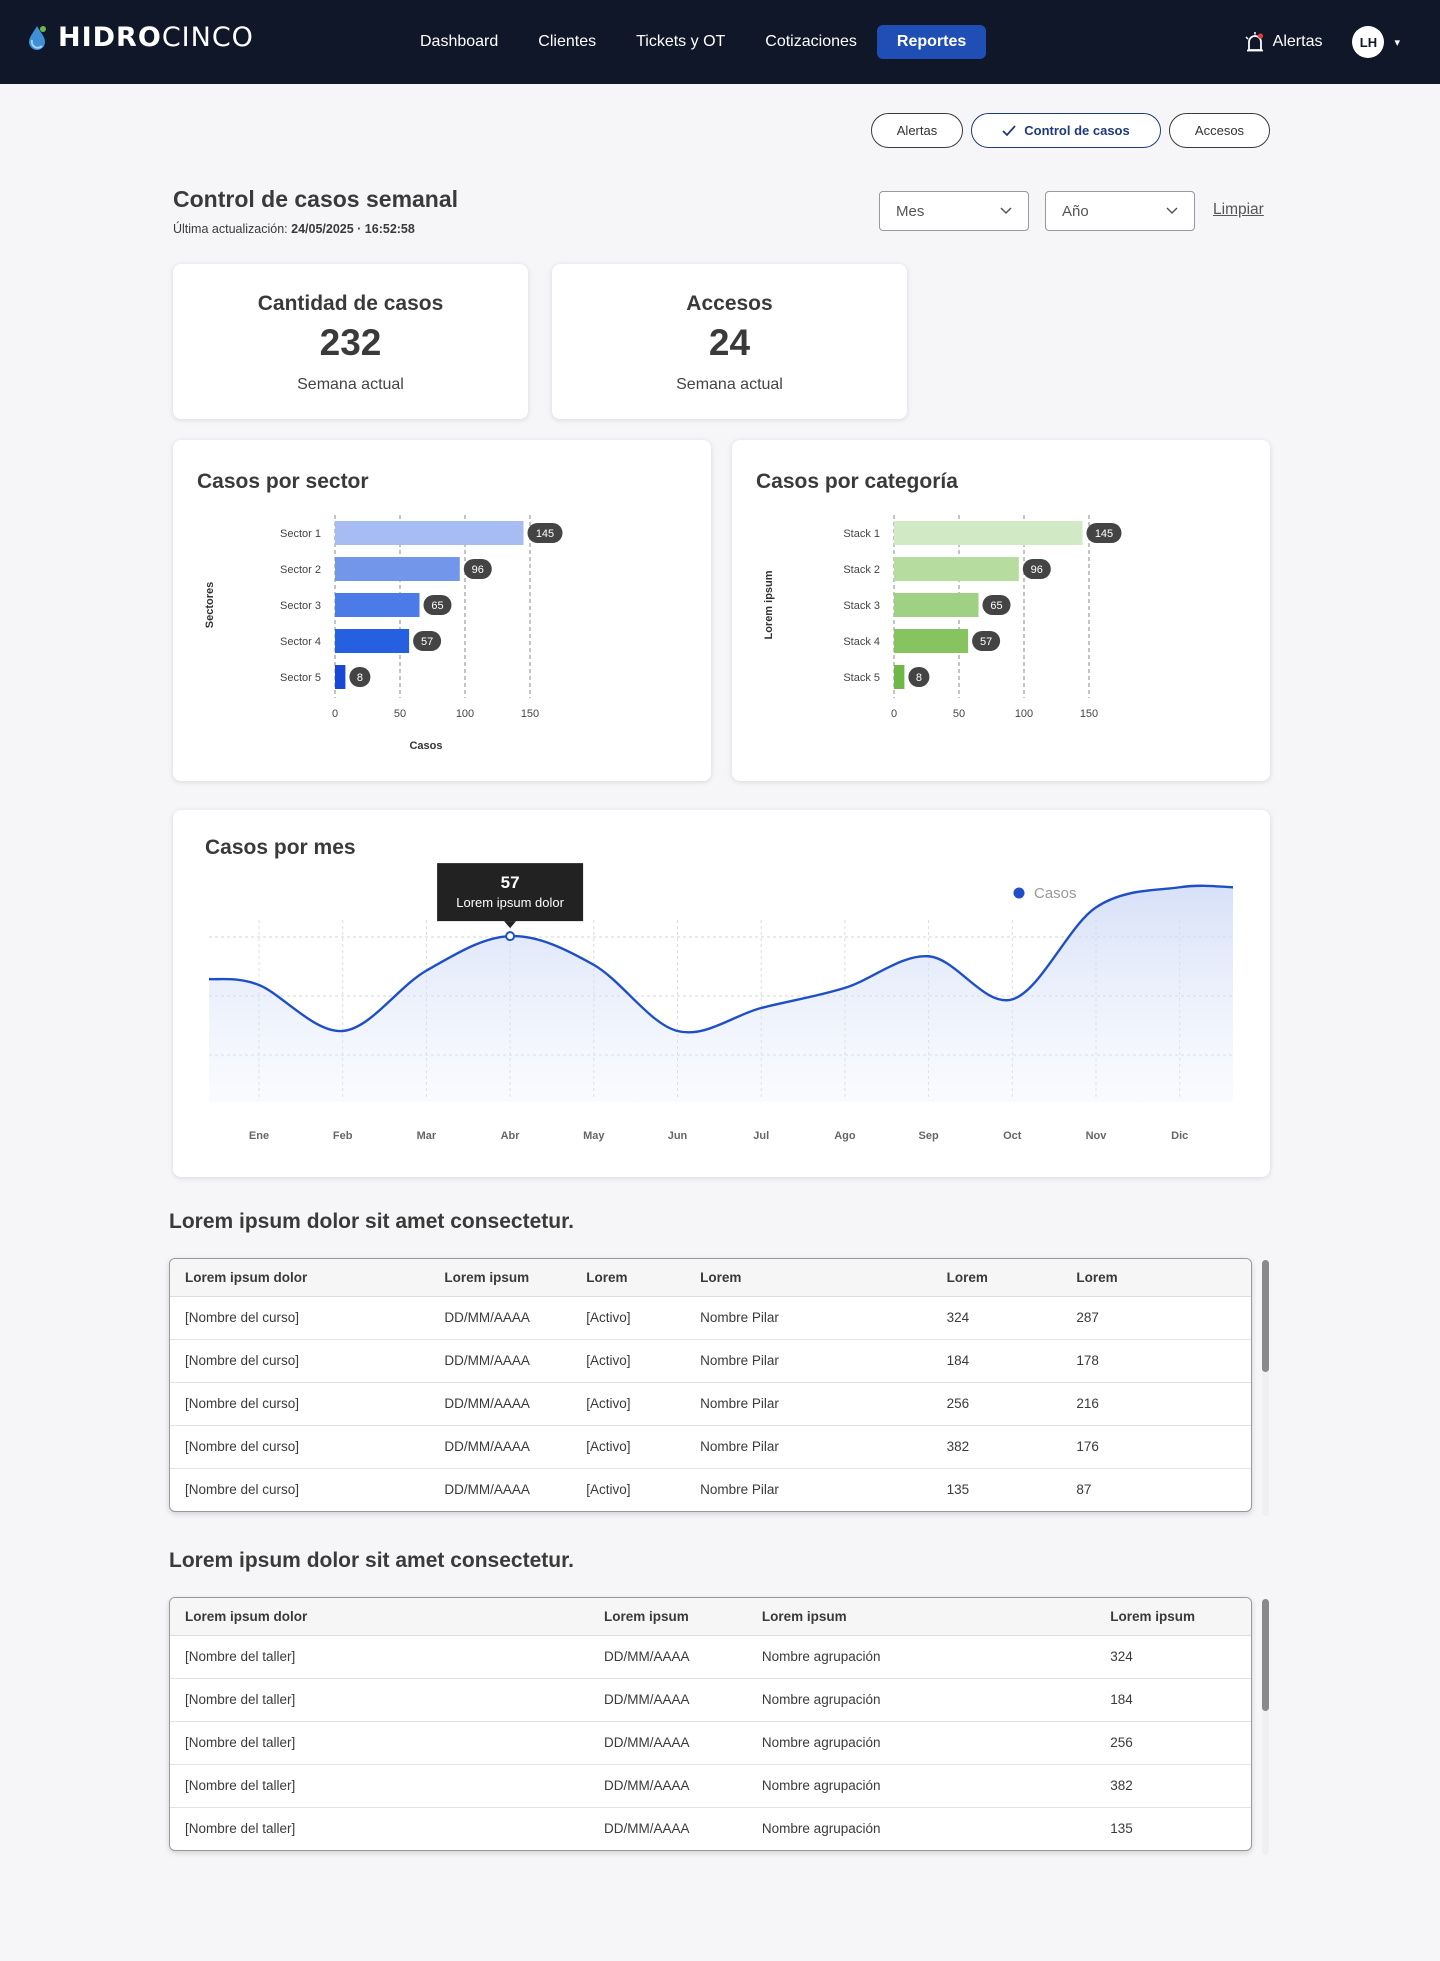 The width and height of the screenshot is (1440, 1961). What do you see at coordinates (1368, 42) in the screenshot?
I see `avatar: LH` at bounding box center [1368, 42].